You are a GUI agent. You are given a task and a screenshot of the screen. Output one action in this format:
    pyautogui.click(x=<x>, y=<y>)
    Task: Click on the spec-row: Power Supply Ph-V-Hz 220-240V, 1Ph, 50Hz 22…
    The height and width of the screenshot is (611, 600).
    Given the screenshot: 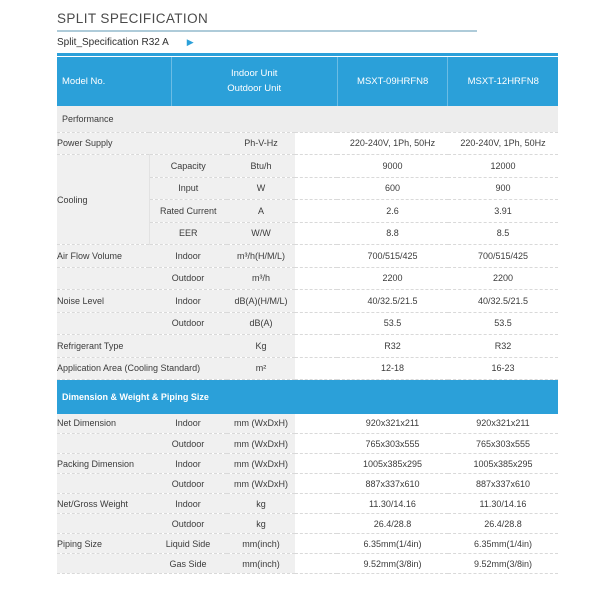 What is the action you would take?
    pyautogui.click(x=307, y=143)
    